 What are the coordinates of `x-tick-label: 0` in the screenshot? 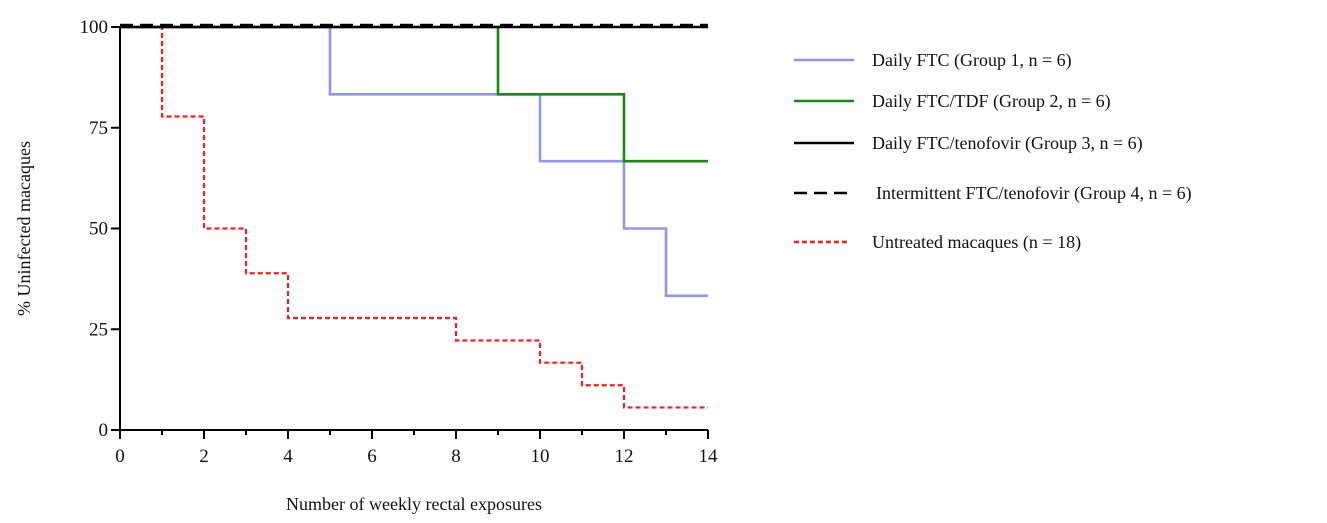 It's located at (120, 456).